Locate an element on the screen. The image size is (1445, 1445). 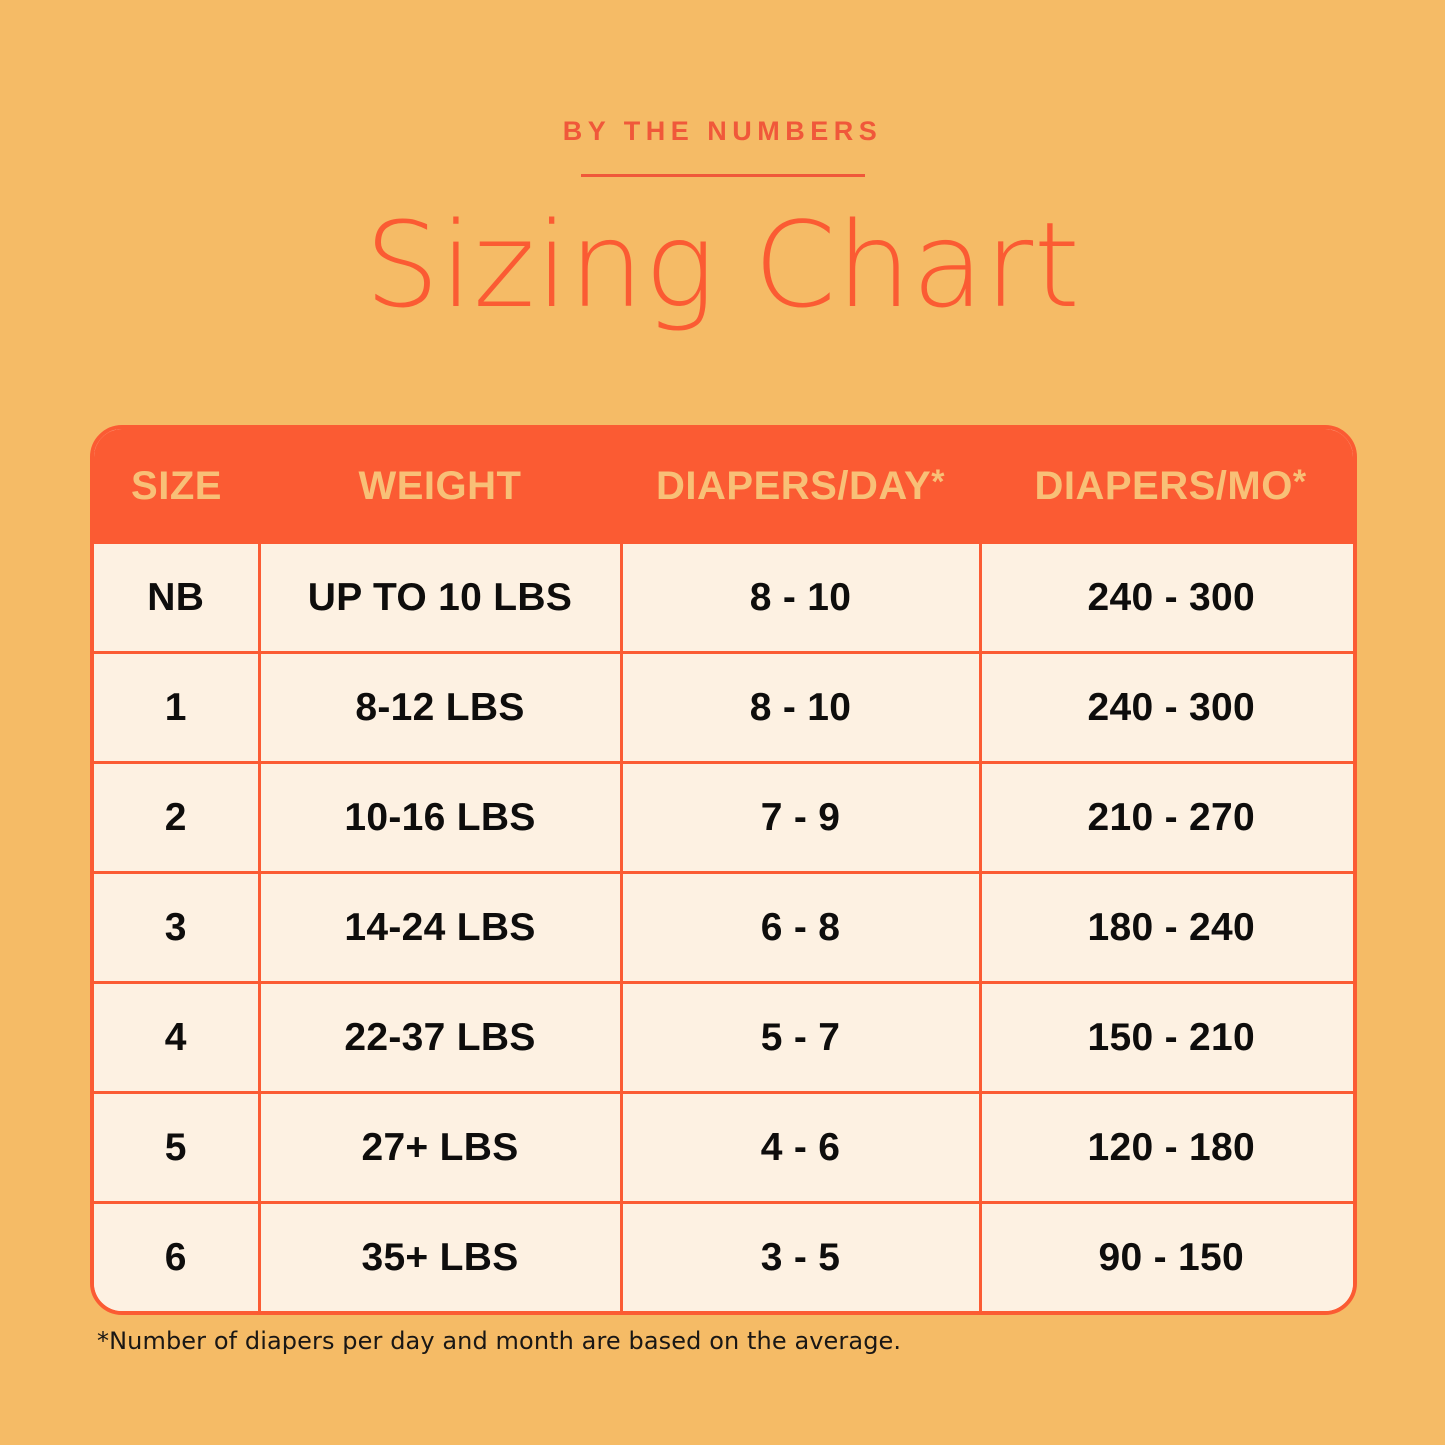
cell-weight: 14-24 LBS is located at coordinates (441, 927).